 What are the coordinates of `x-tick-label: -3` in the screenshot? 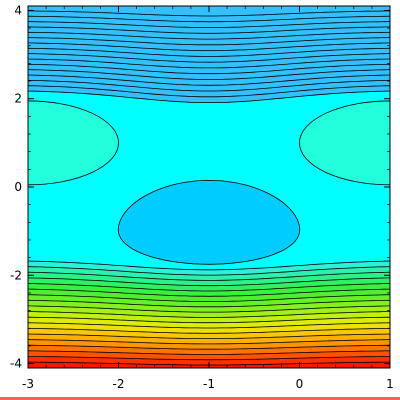 It's located at (28, 384).